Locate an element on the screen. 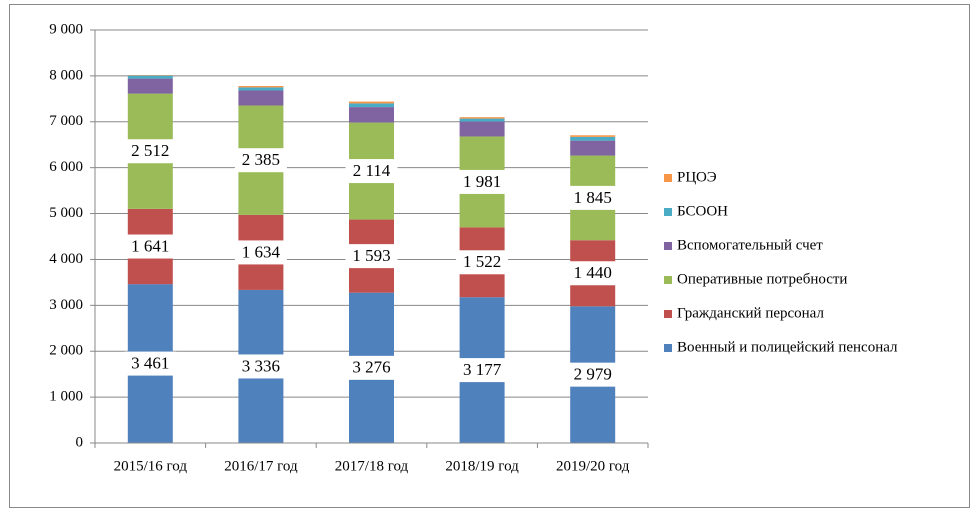 Image resolution: width=974 pixels, height=508 pixels. value-label: 3 461 is located at coordinates (150, 362).